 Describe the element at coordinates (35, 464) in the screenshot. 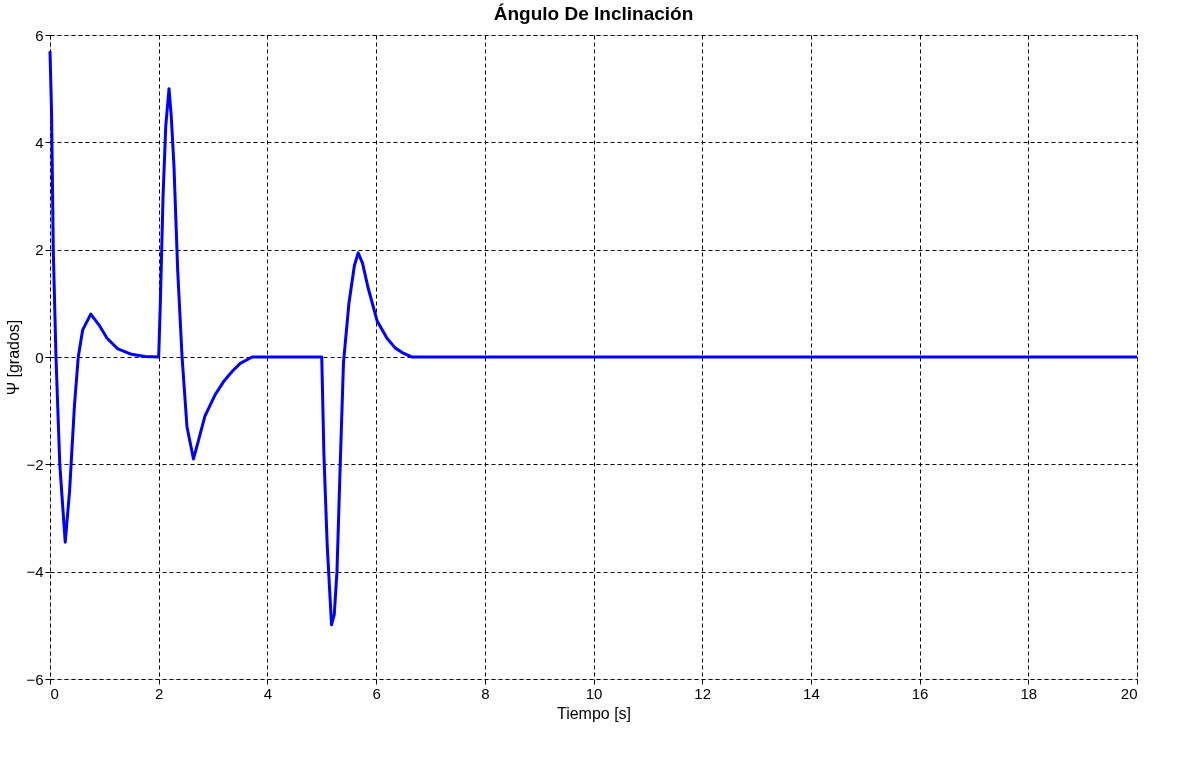

I see `y-tick-label: −2` at that location.